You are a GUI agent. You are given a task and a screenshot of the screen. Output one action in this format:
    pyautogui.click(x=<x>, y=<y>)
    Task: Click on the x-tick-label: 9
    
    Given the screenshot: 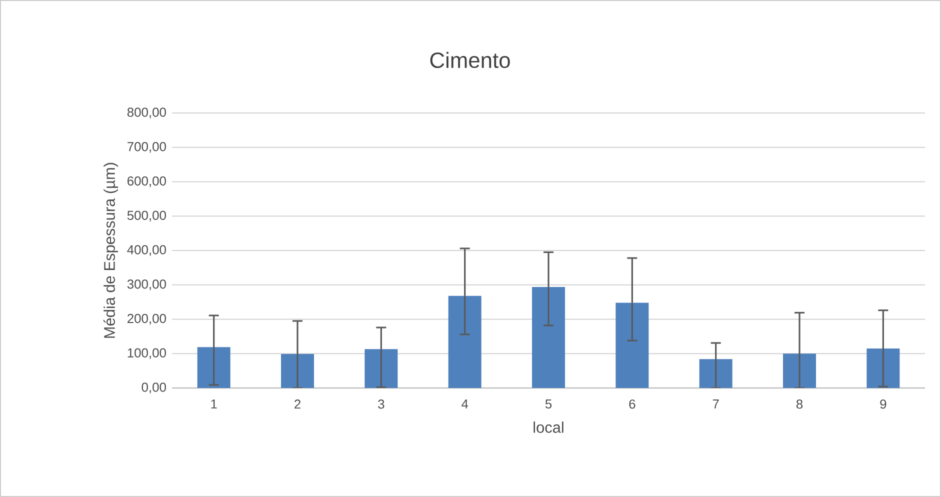 What is the action you would take?
    pyautogui.click(x=883, y=404)
    